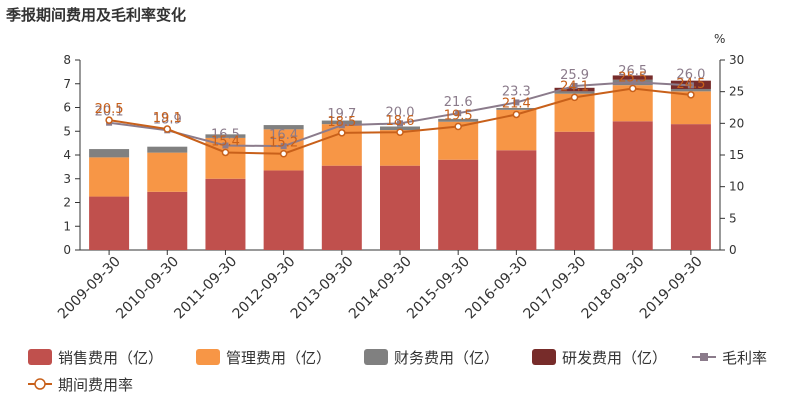  Describe the element at coordinates (67, 250) in the screenshot. I see `left-tick-label: 0` at that location.